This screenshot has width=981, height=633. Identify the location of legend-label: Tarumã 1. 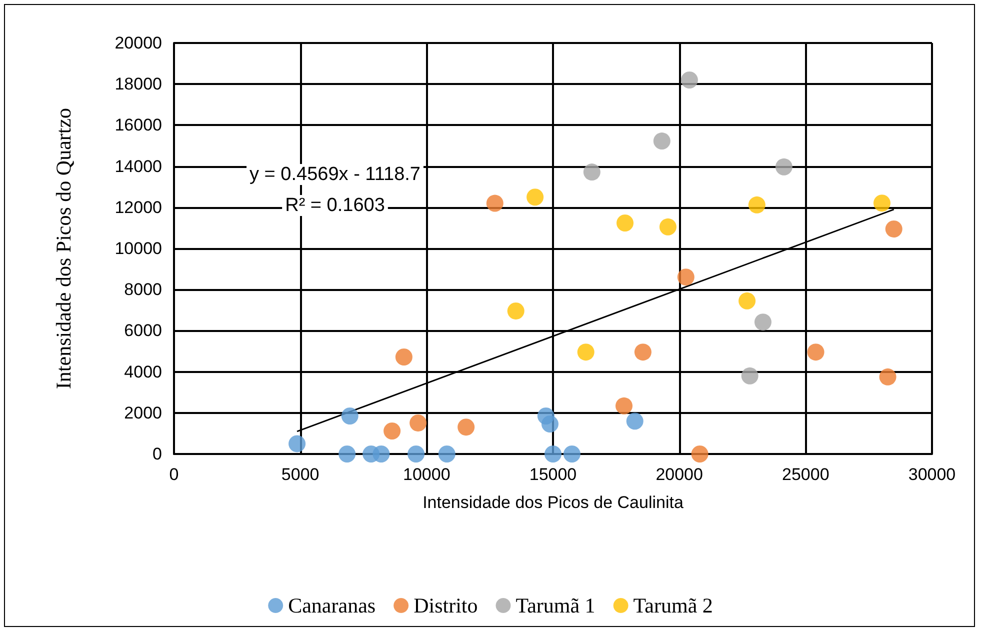
(556, 606).